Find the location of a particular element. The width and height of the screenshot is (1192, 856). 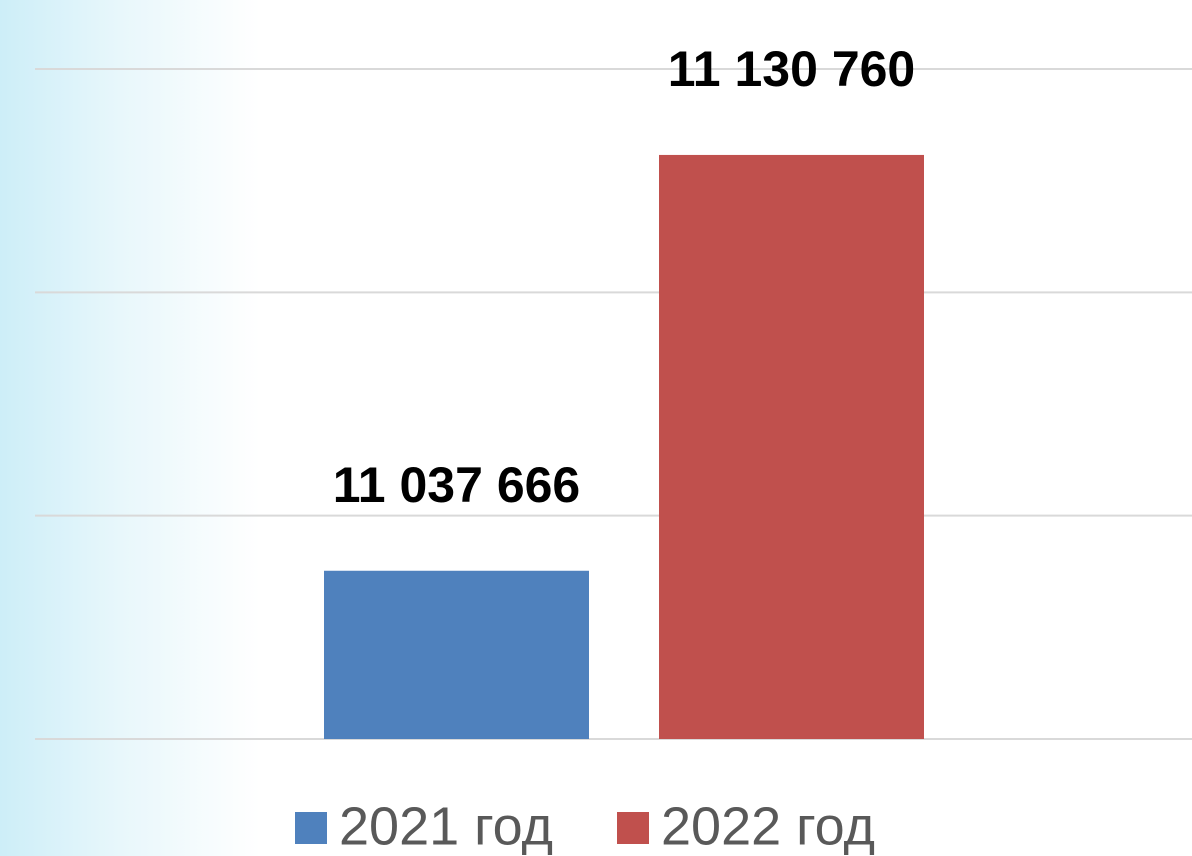

bar is located at coordinates (456, 654).